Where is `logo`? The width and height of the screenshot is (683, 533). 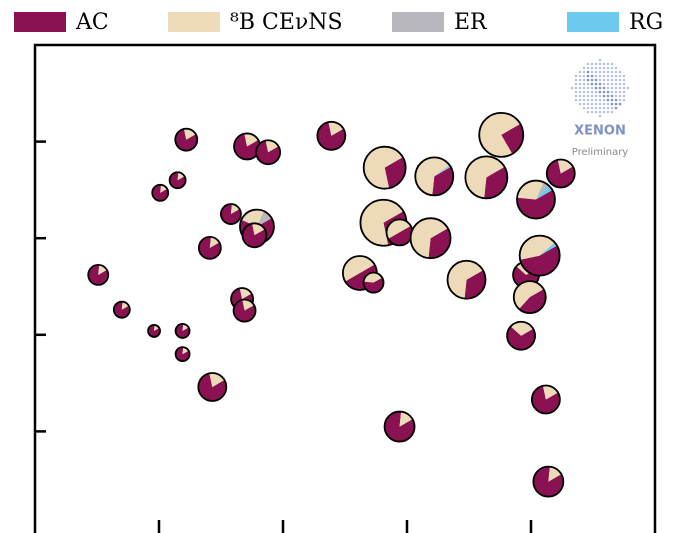 logo is located at coordinates (600, 88).